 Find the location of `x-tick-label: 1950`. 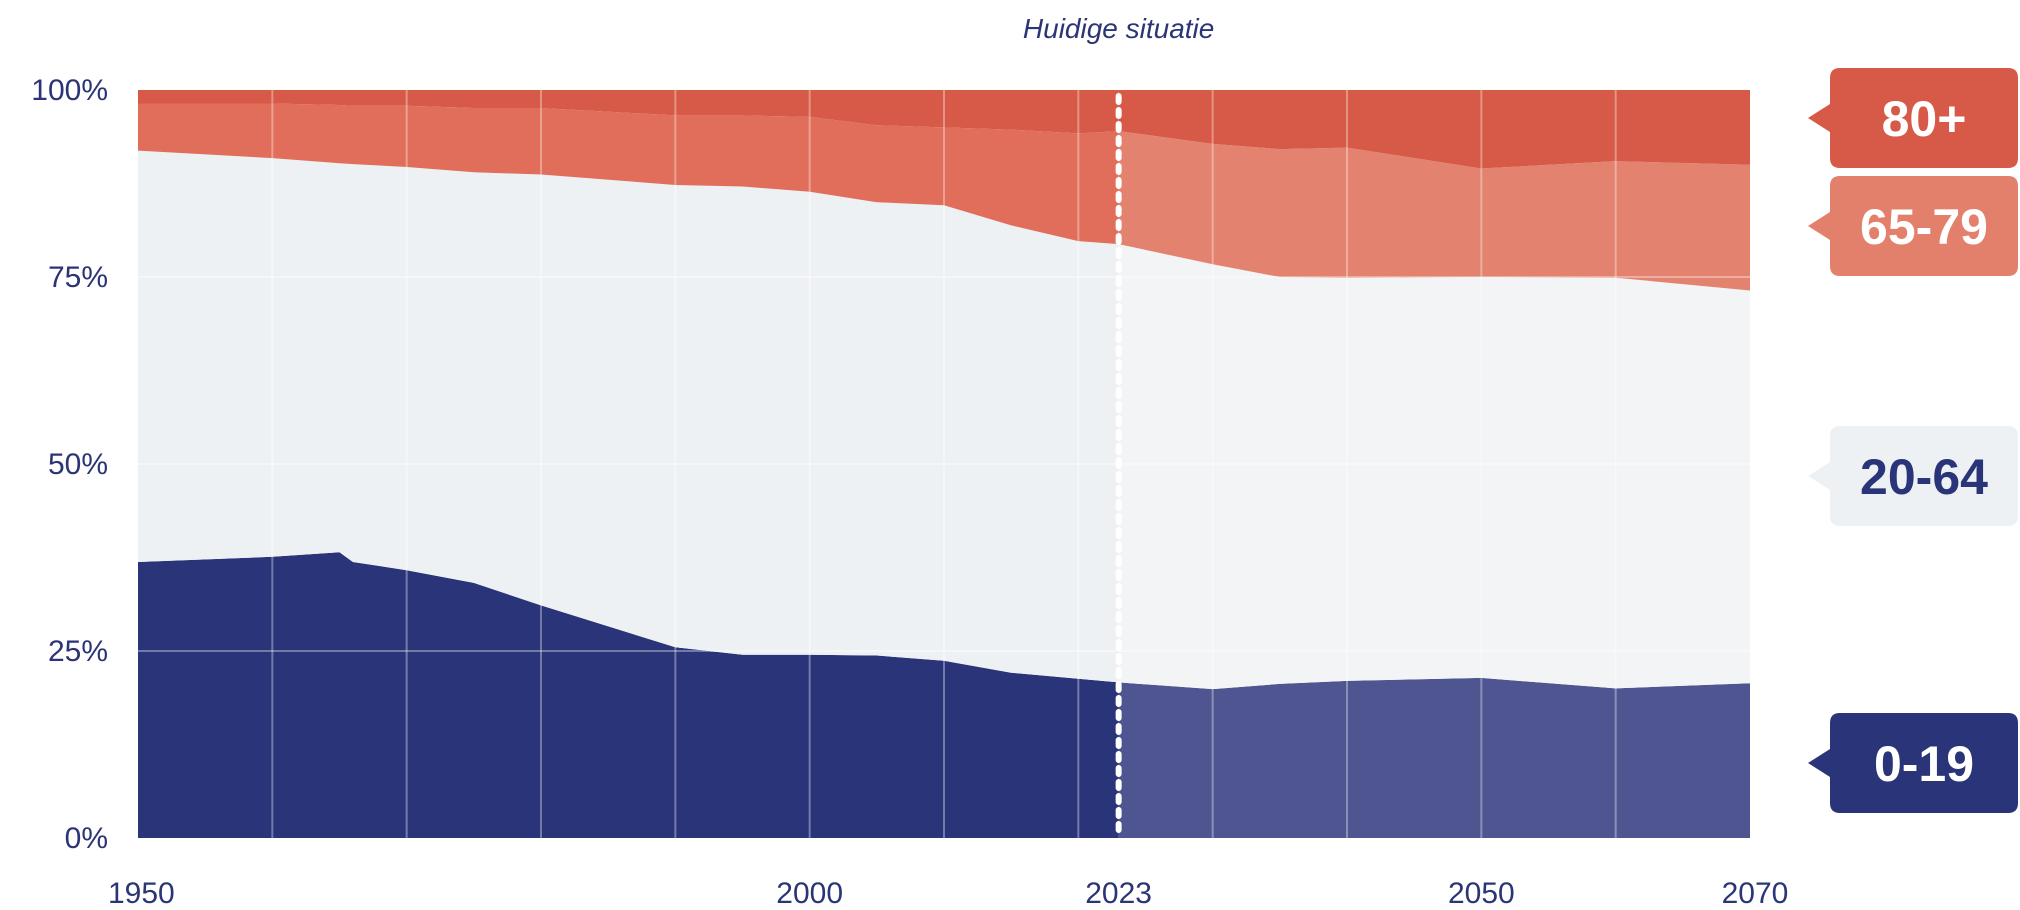

x-tick-label: 1950 is located at coordinates (141, 893).